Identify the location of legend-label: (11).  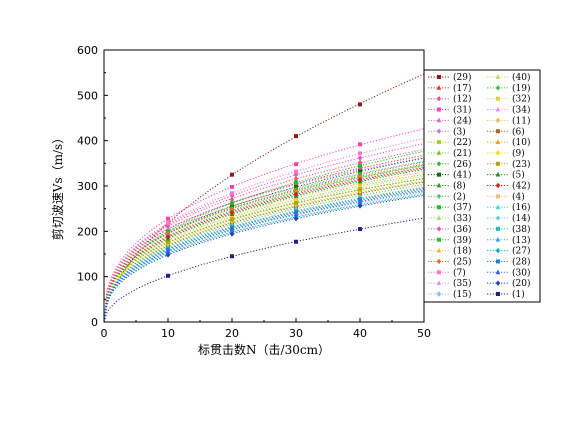
(521, 120).